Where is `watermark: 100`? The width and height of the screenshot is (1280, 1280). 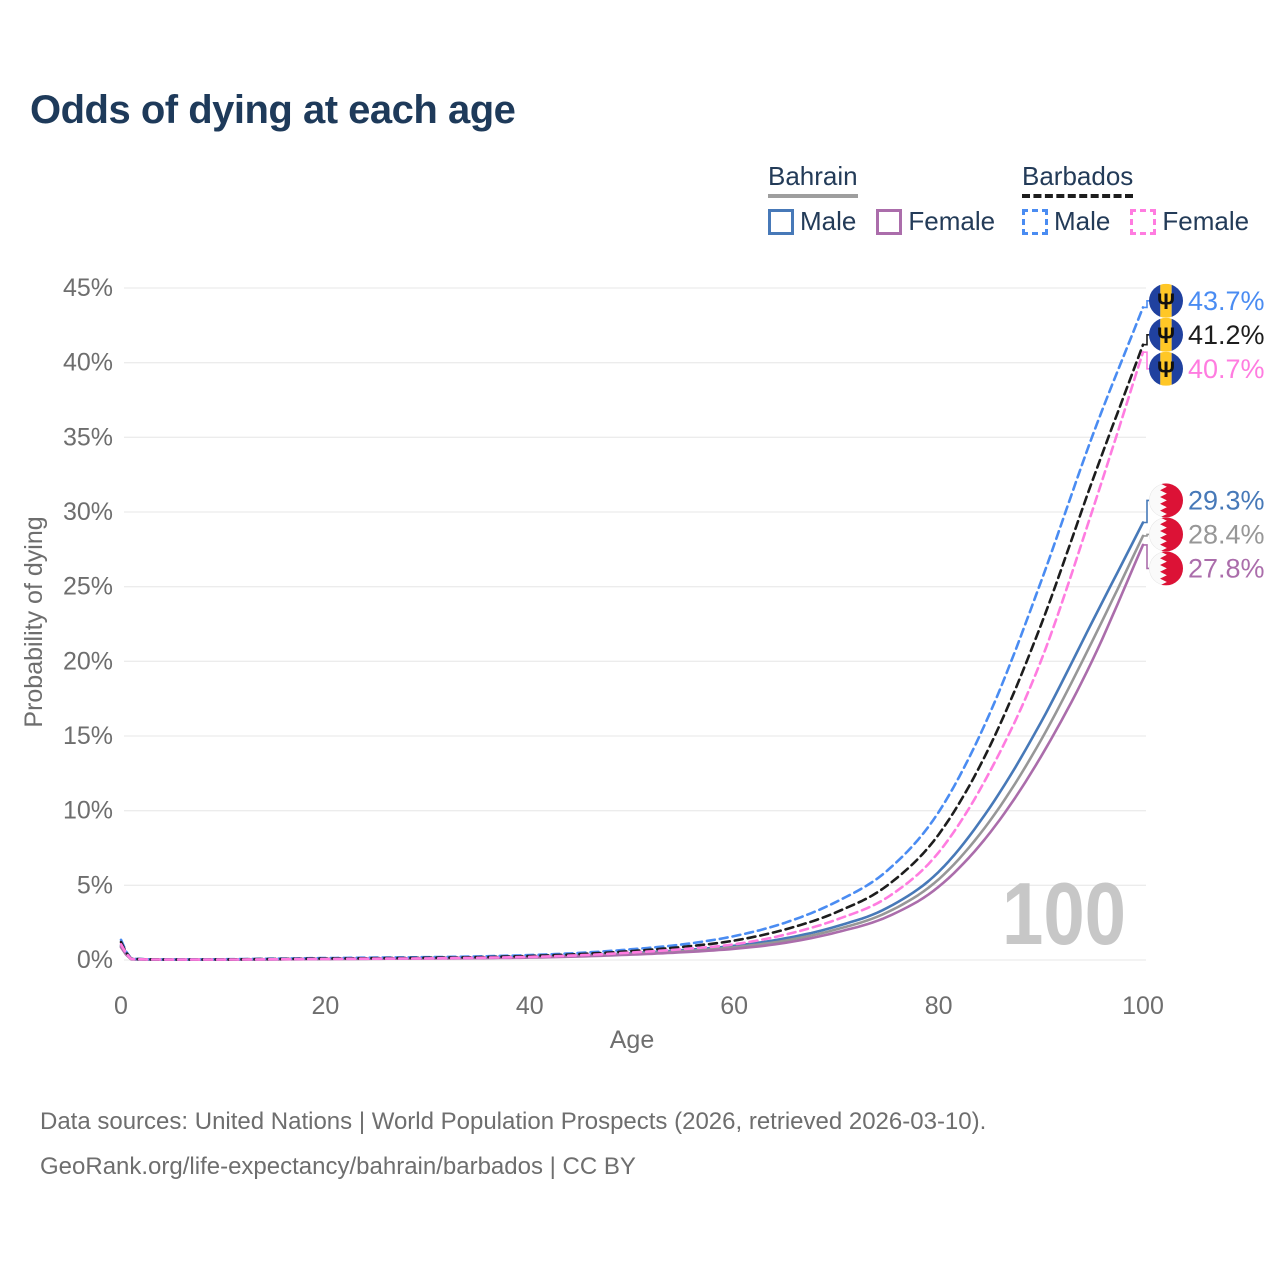 watermark: 100 is located at coordinates (1064, 913).